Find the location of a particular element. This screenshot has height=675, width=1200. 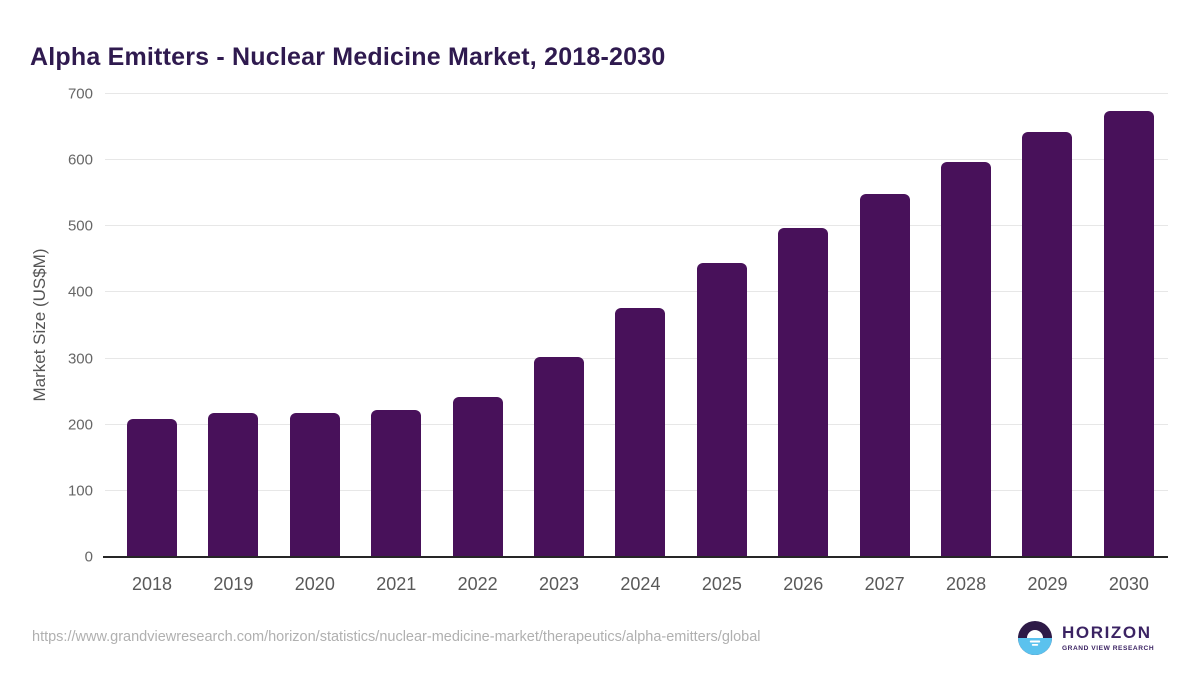

bar-column-2028: 2028 is located at coordinates (966, 344).